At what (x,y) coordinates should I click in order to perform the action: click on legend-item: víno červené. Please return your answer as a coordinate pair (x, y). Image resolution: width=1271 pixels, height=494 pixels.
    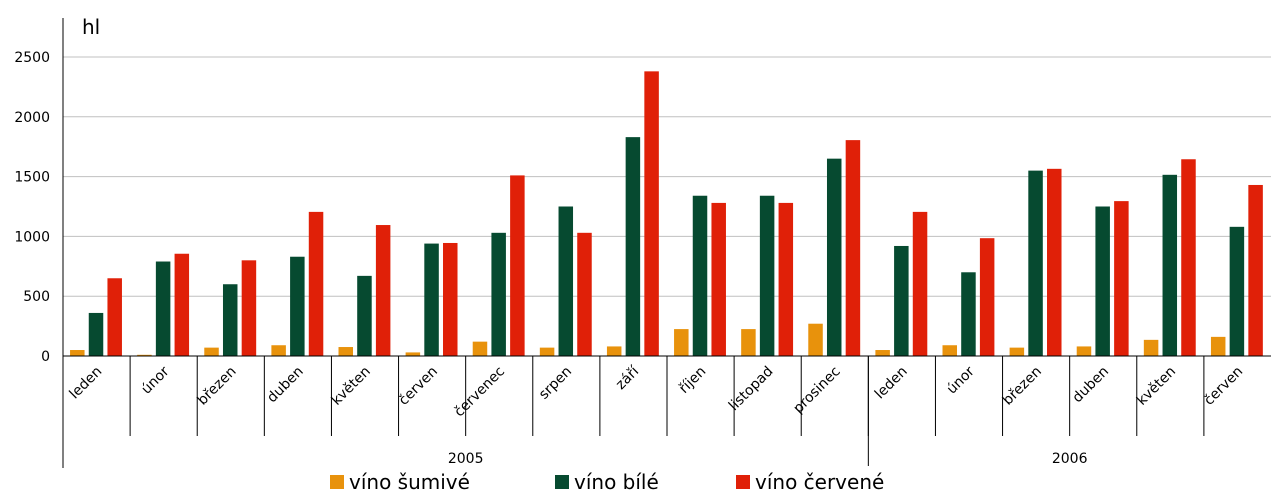
    Looking at the image, I should click on (810, 482).